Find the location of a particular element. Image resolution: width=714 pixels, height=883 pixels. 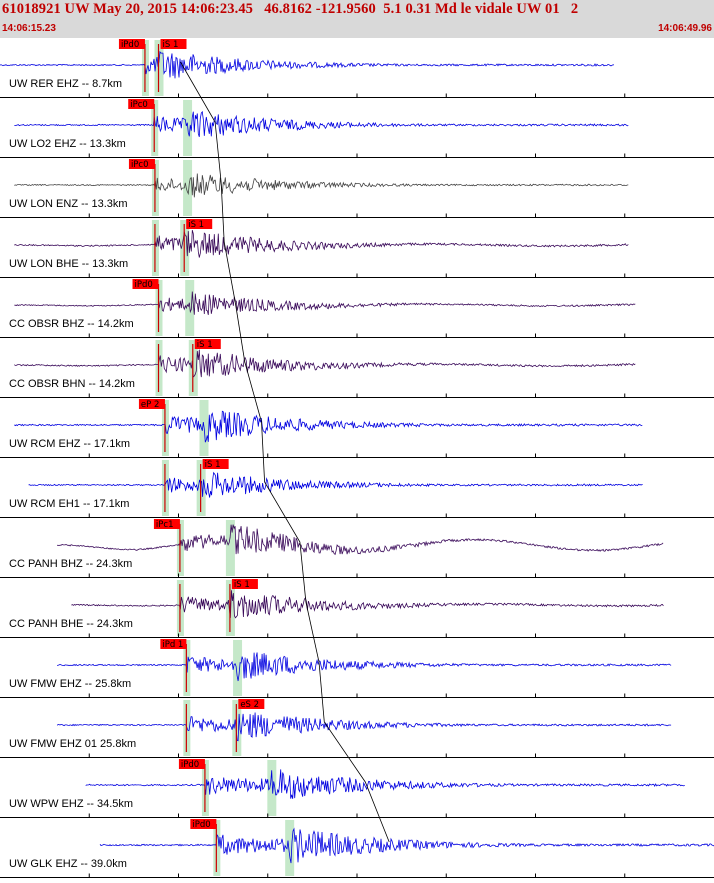

p-pick-label: iPc1 is located at coordinates (165, 525).